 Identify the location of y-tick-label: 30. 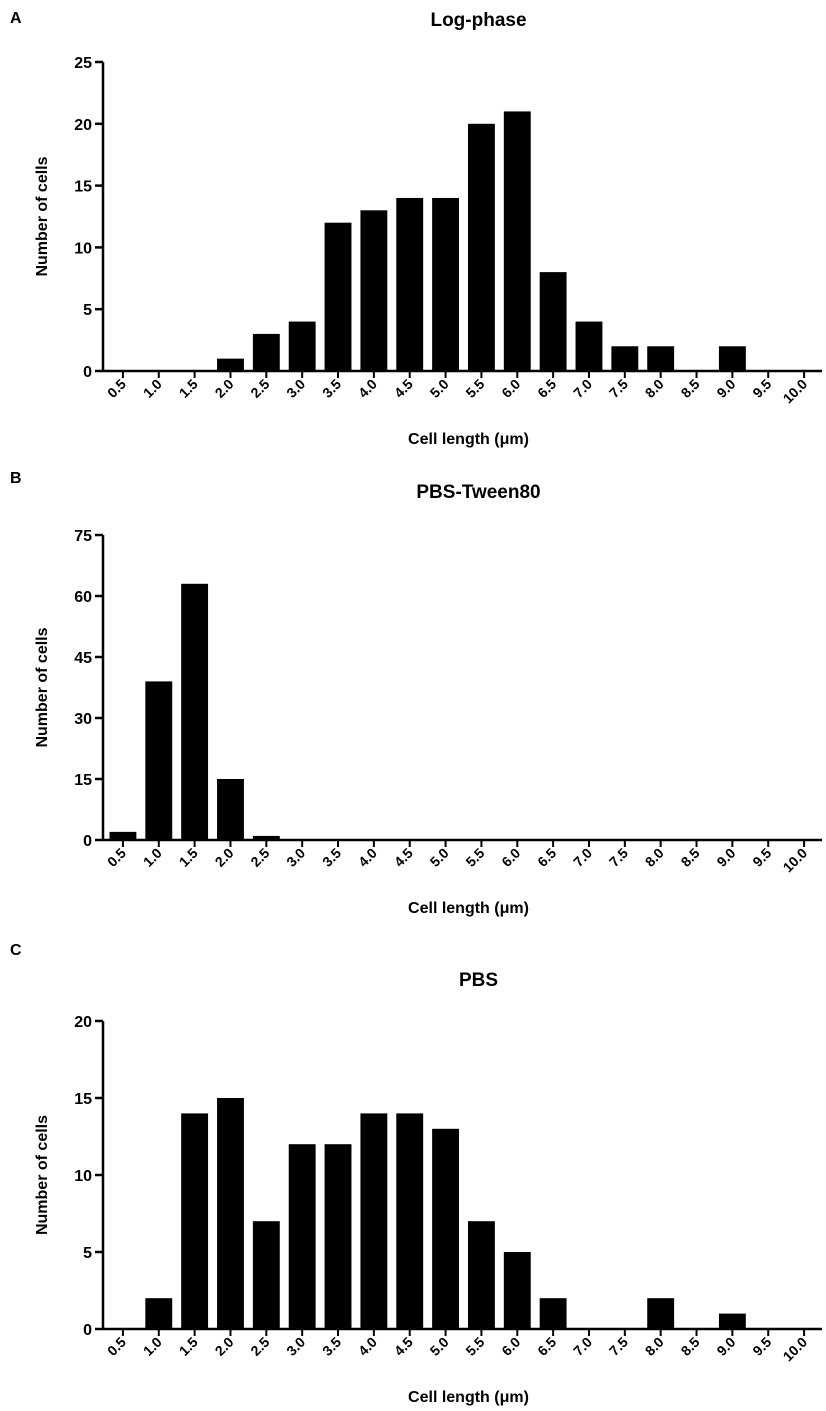
(83, 719).